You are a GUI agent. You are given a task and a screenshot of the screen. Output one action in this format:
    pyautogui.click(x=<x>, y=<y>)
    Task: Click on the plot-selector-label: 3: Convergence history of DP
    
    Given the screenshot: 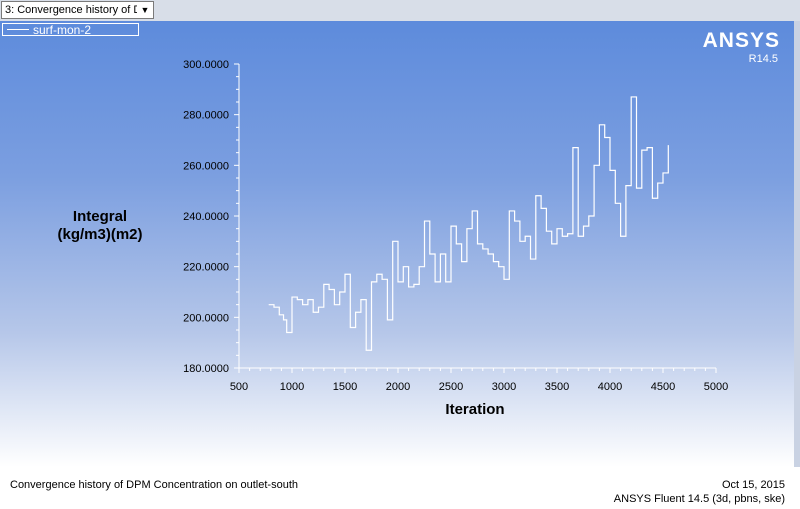 What is the action you would take?
    pyautogui.click(x=71, y=10)
    